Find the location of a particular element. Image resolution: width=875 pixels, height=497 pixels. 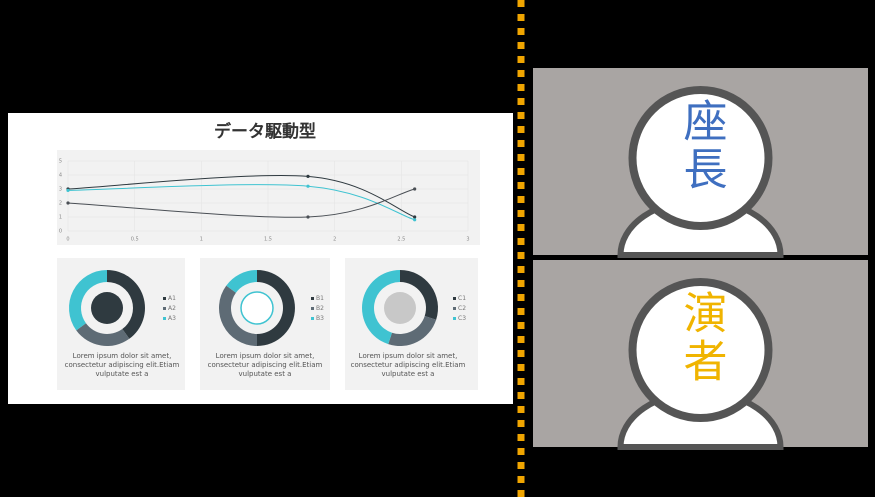

y-tick-label: 0 is located at coordinates (60, 232).